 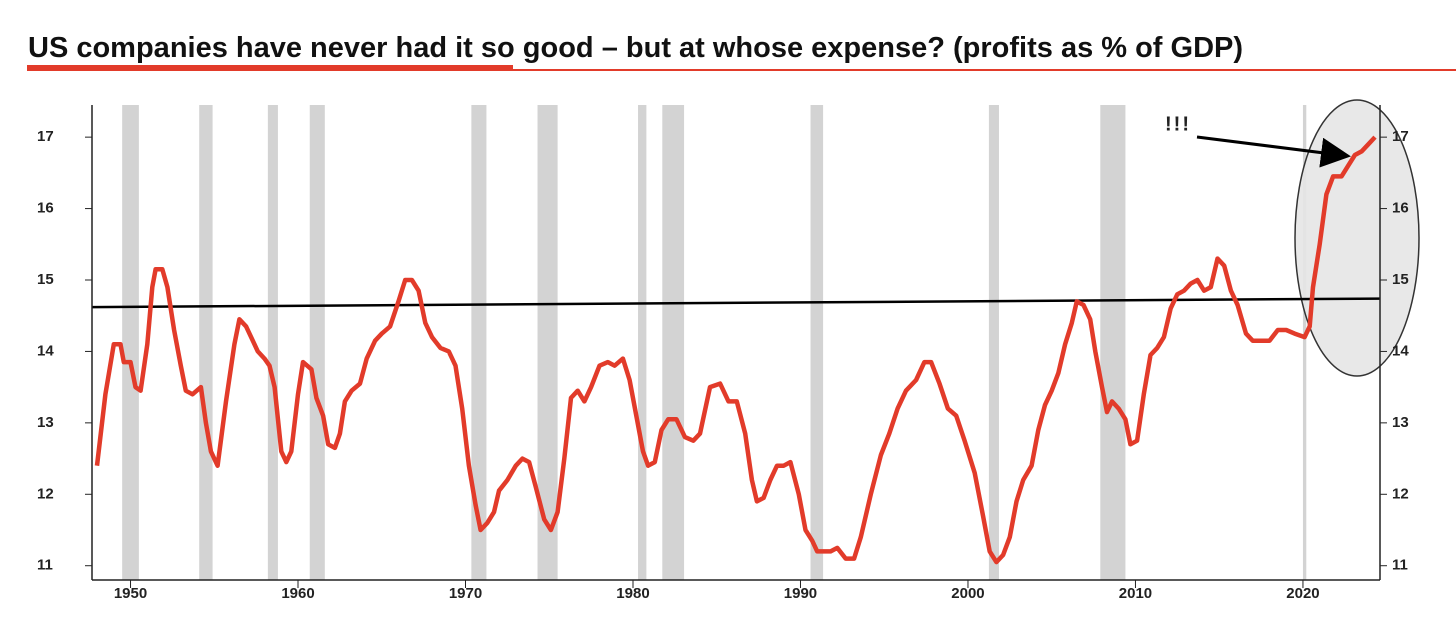 What do you see at coordinates (45, 565) in the screenshot?
I see `y-tick-label: 11` at bounding box center [45, 565].